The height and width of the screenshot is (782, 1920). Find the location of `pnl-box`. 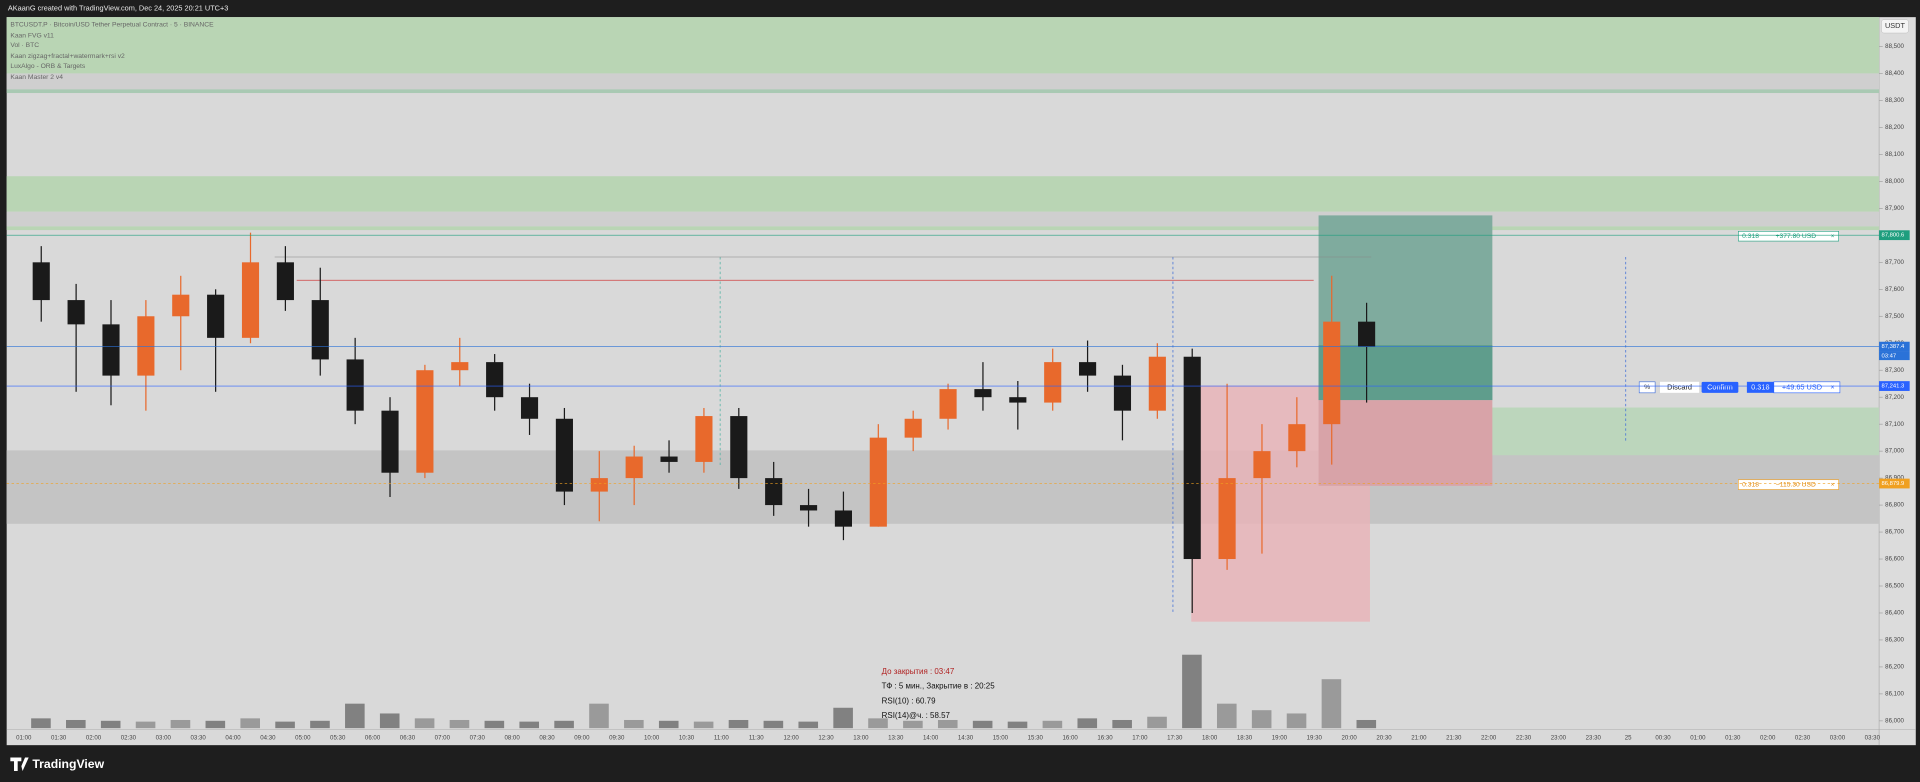

pnl-box is located at coordinates (1807, 387).